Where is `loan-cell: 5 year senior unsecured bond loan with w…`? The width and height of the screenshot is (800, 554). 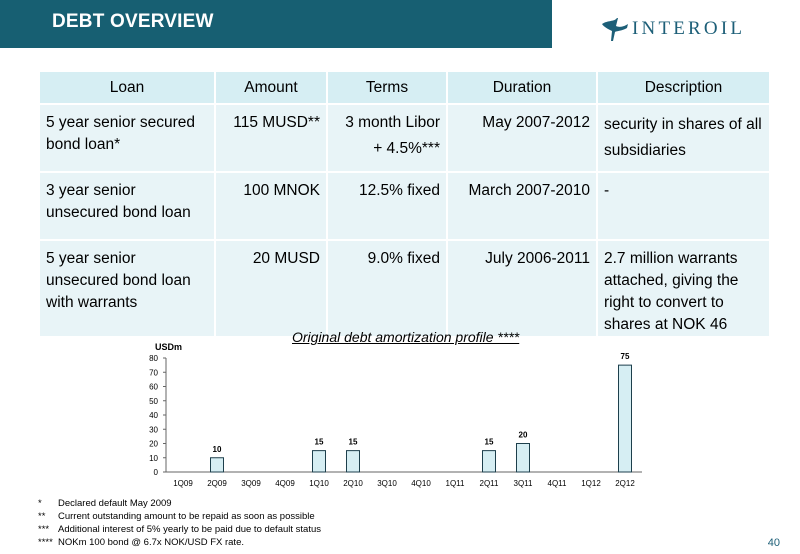 loan-cell: 5 year senior unsecured bond loan with w… is located at coordinates (128, 289).